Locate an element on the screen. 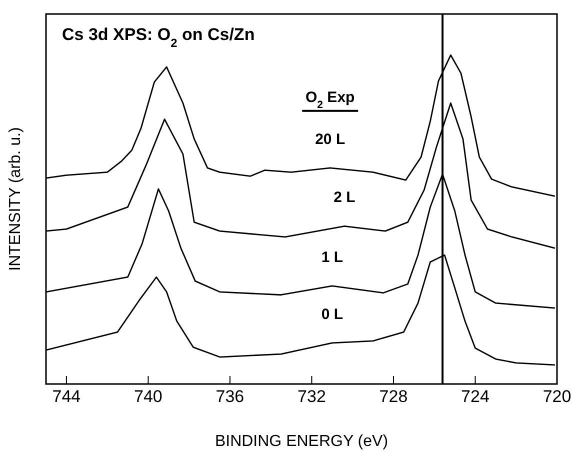 Image resolution: width=574 pixels, height=464 pixels. series-label: 1 L is located at coordinates (332, 257).